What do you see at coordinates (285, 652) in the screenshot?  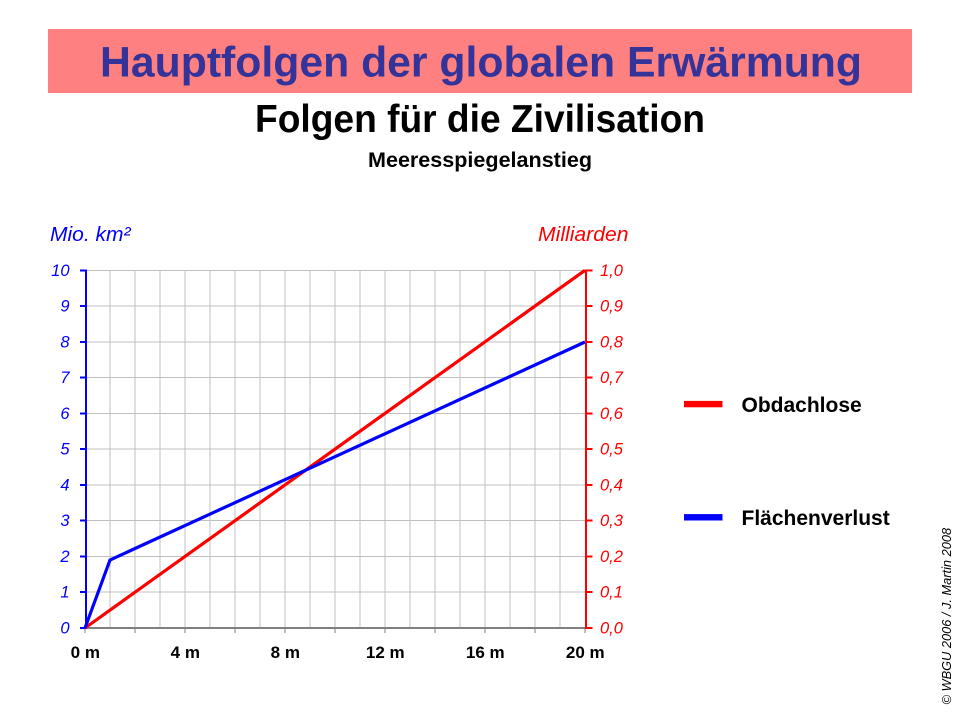 I see `svg-text: 8 m` at bounding box center [285, 652].